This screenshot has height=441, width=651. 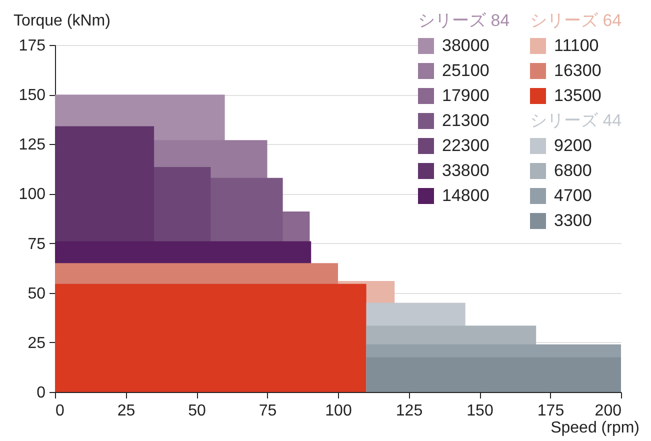 I want to click on legend-label: 22300, so click(x=466, y=146).